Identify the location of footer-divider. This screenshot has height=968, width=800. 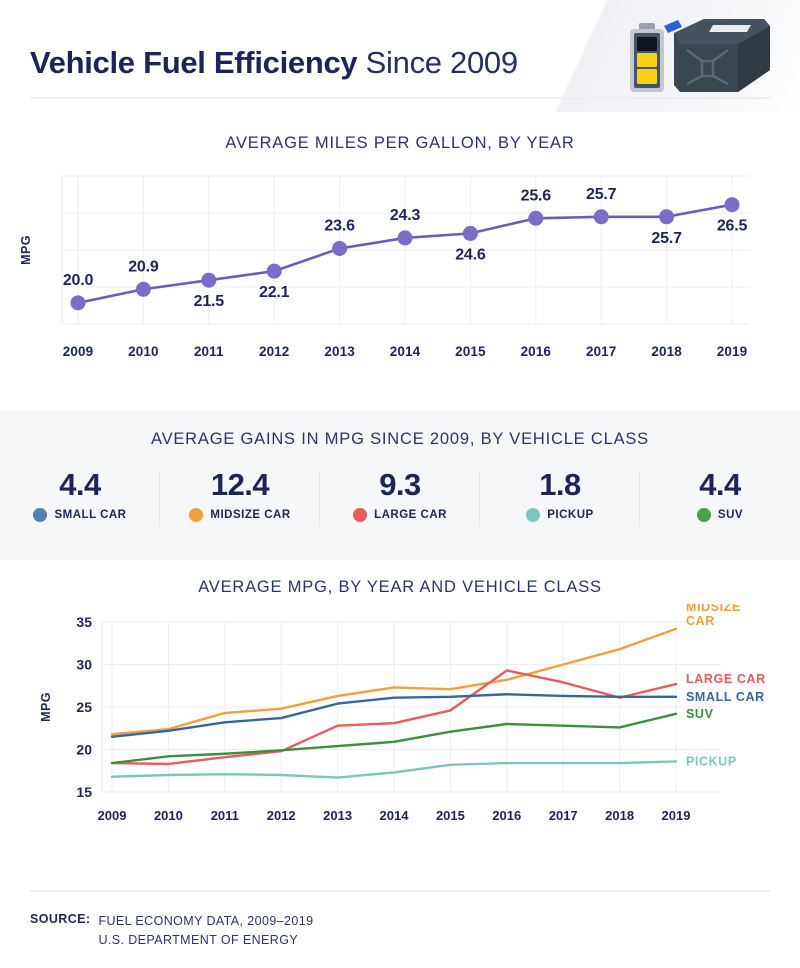
(400, 891).